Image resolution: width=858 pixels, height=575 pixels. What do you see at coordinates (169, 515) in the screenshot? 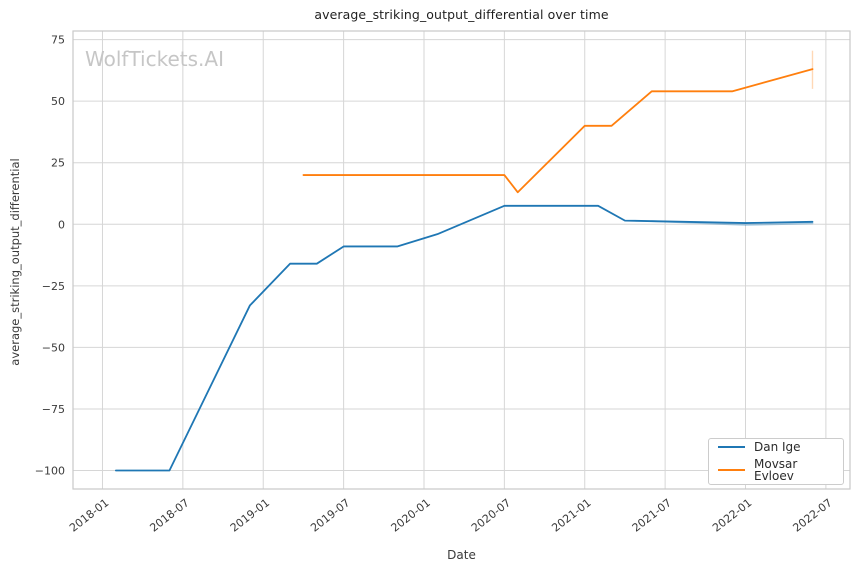
I see `x-tick-label: 2018-07` at bounding box center [169, 515].